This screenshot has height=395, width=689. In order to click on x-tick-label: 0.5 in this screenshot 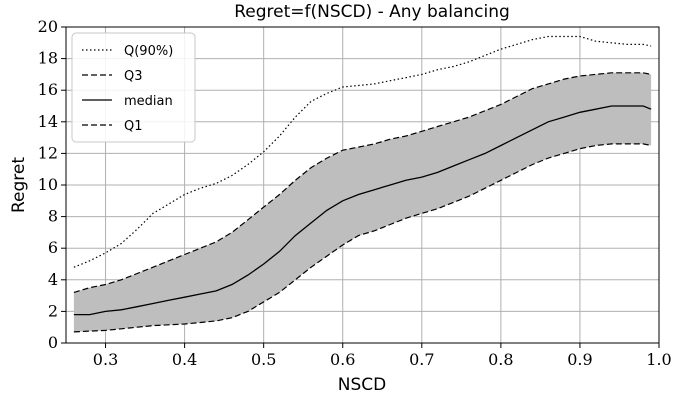, I will do `click(263, 359)`.